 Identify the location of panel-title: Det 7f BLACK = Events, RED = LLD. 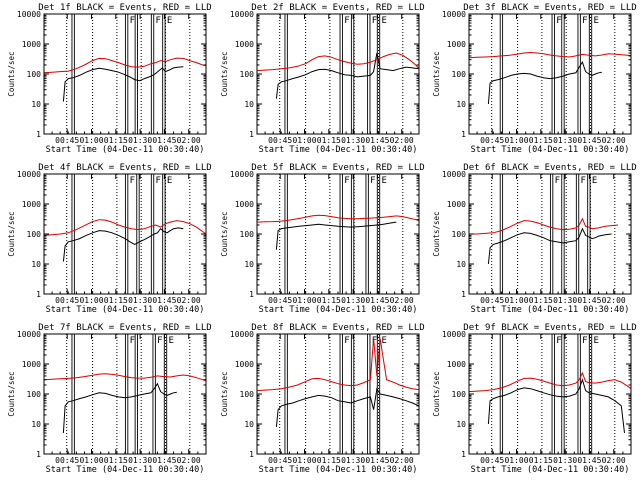
(124, 328).